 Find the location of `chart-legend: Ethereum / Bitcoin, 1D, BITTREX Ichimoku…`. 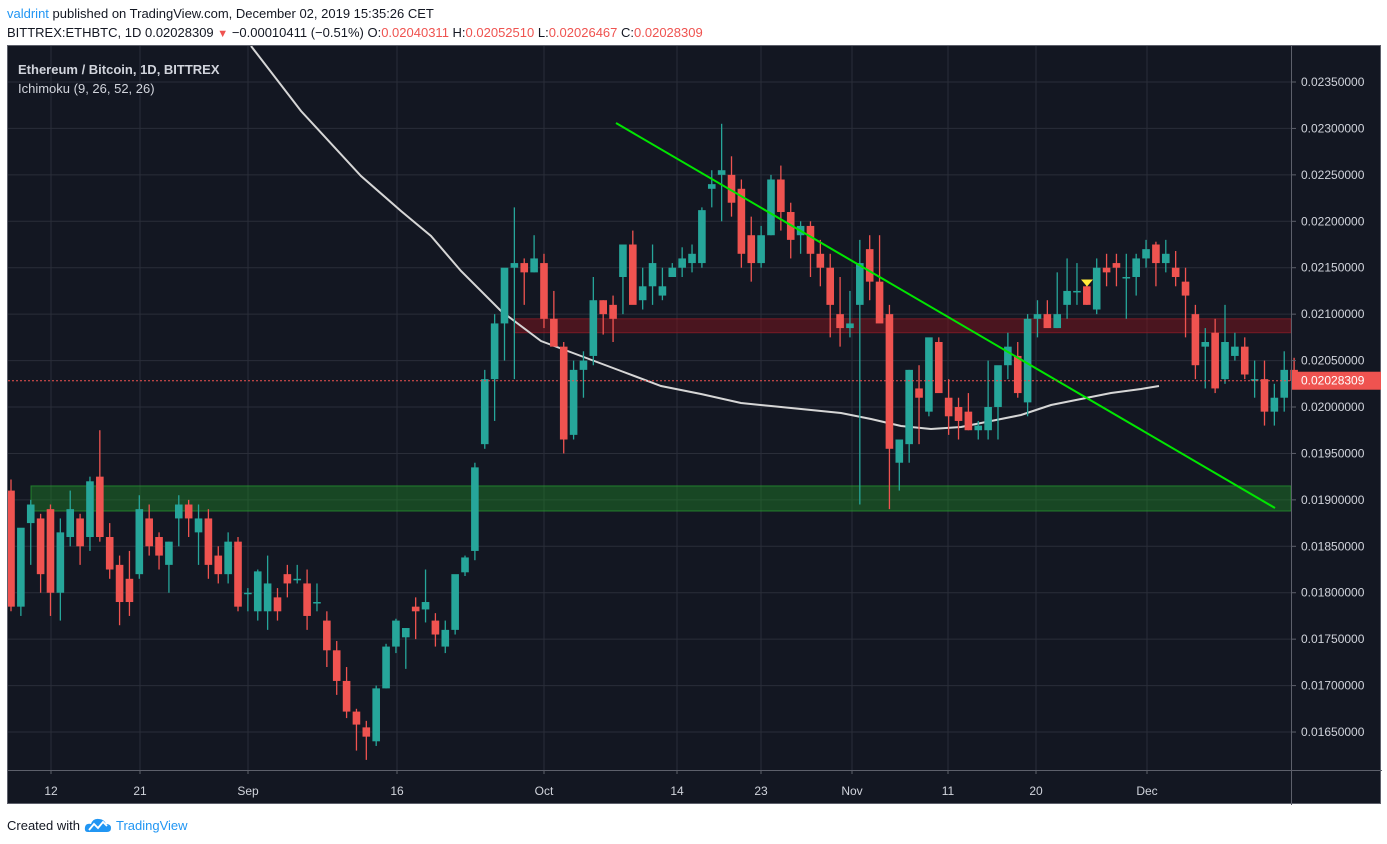

chart-legend: Ethereum / Bitcoin, 1D, BITTREX Ichimoku… is located at coordinates (119, 79).